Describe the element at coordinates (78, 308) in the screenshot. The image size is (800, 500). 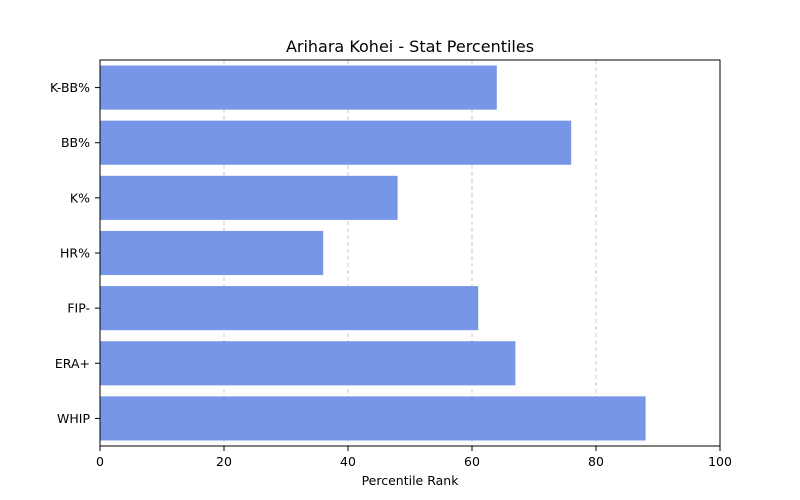
I see `y-tick-label-fip: FIP-` at that location.